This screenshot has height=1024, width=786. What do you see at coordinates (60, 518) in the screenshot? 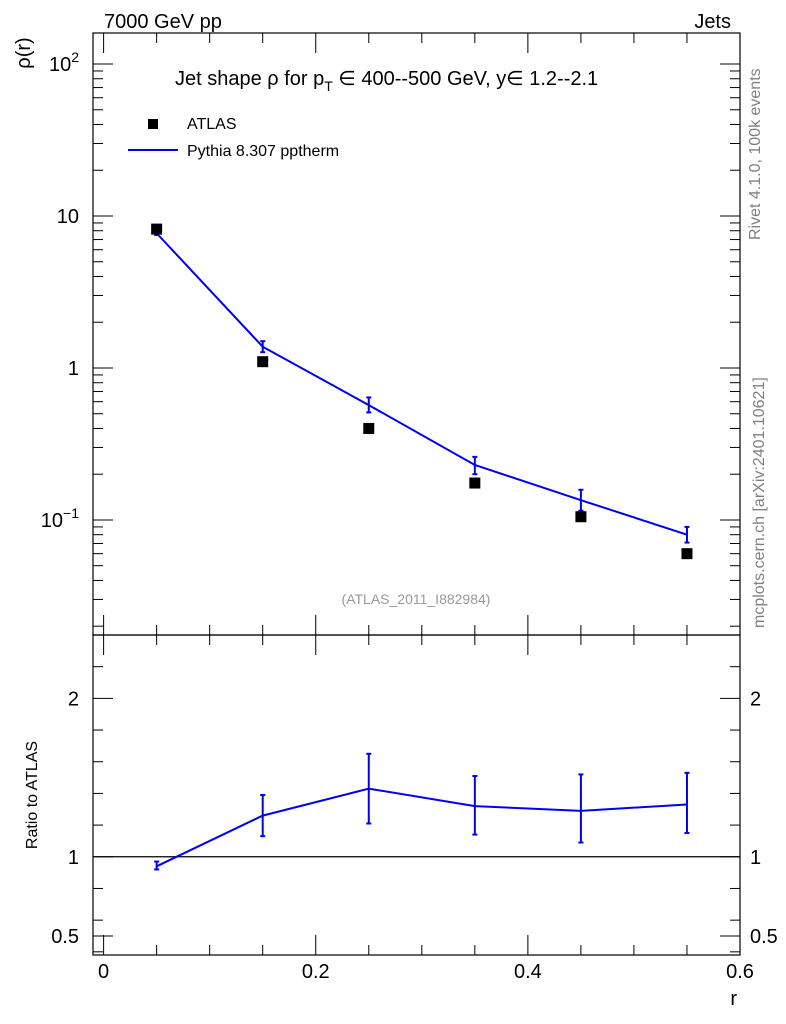
I see `main-y-tick-label: 10⁻¹` at bounding box center [60, 518].